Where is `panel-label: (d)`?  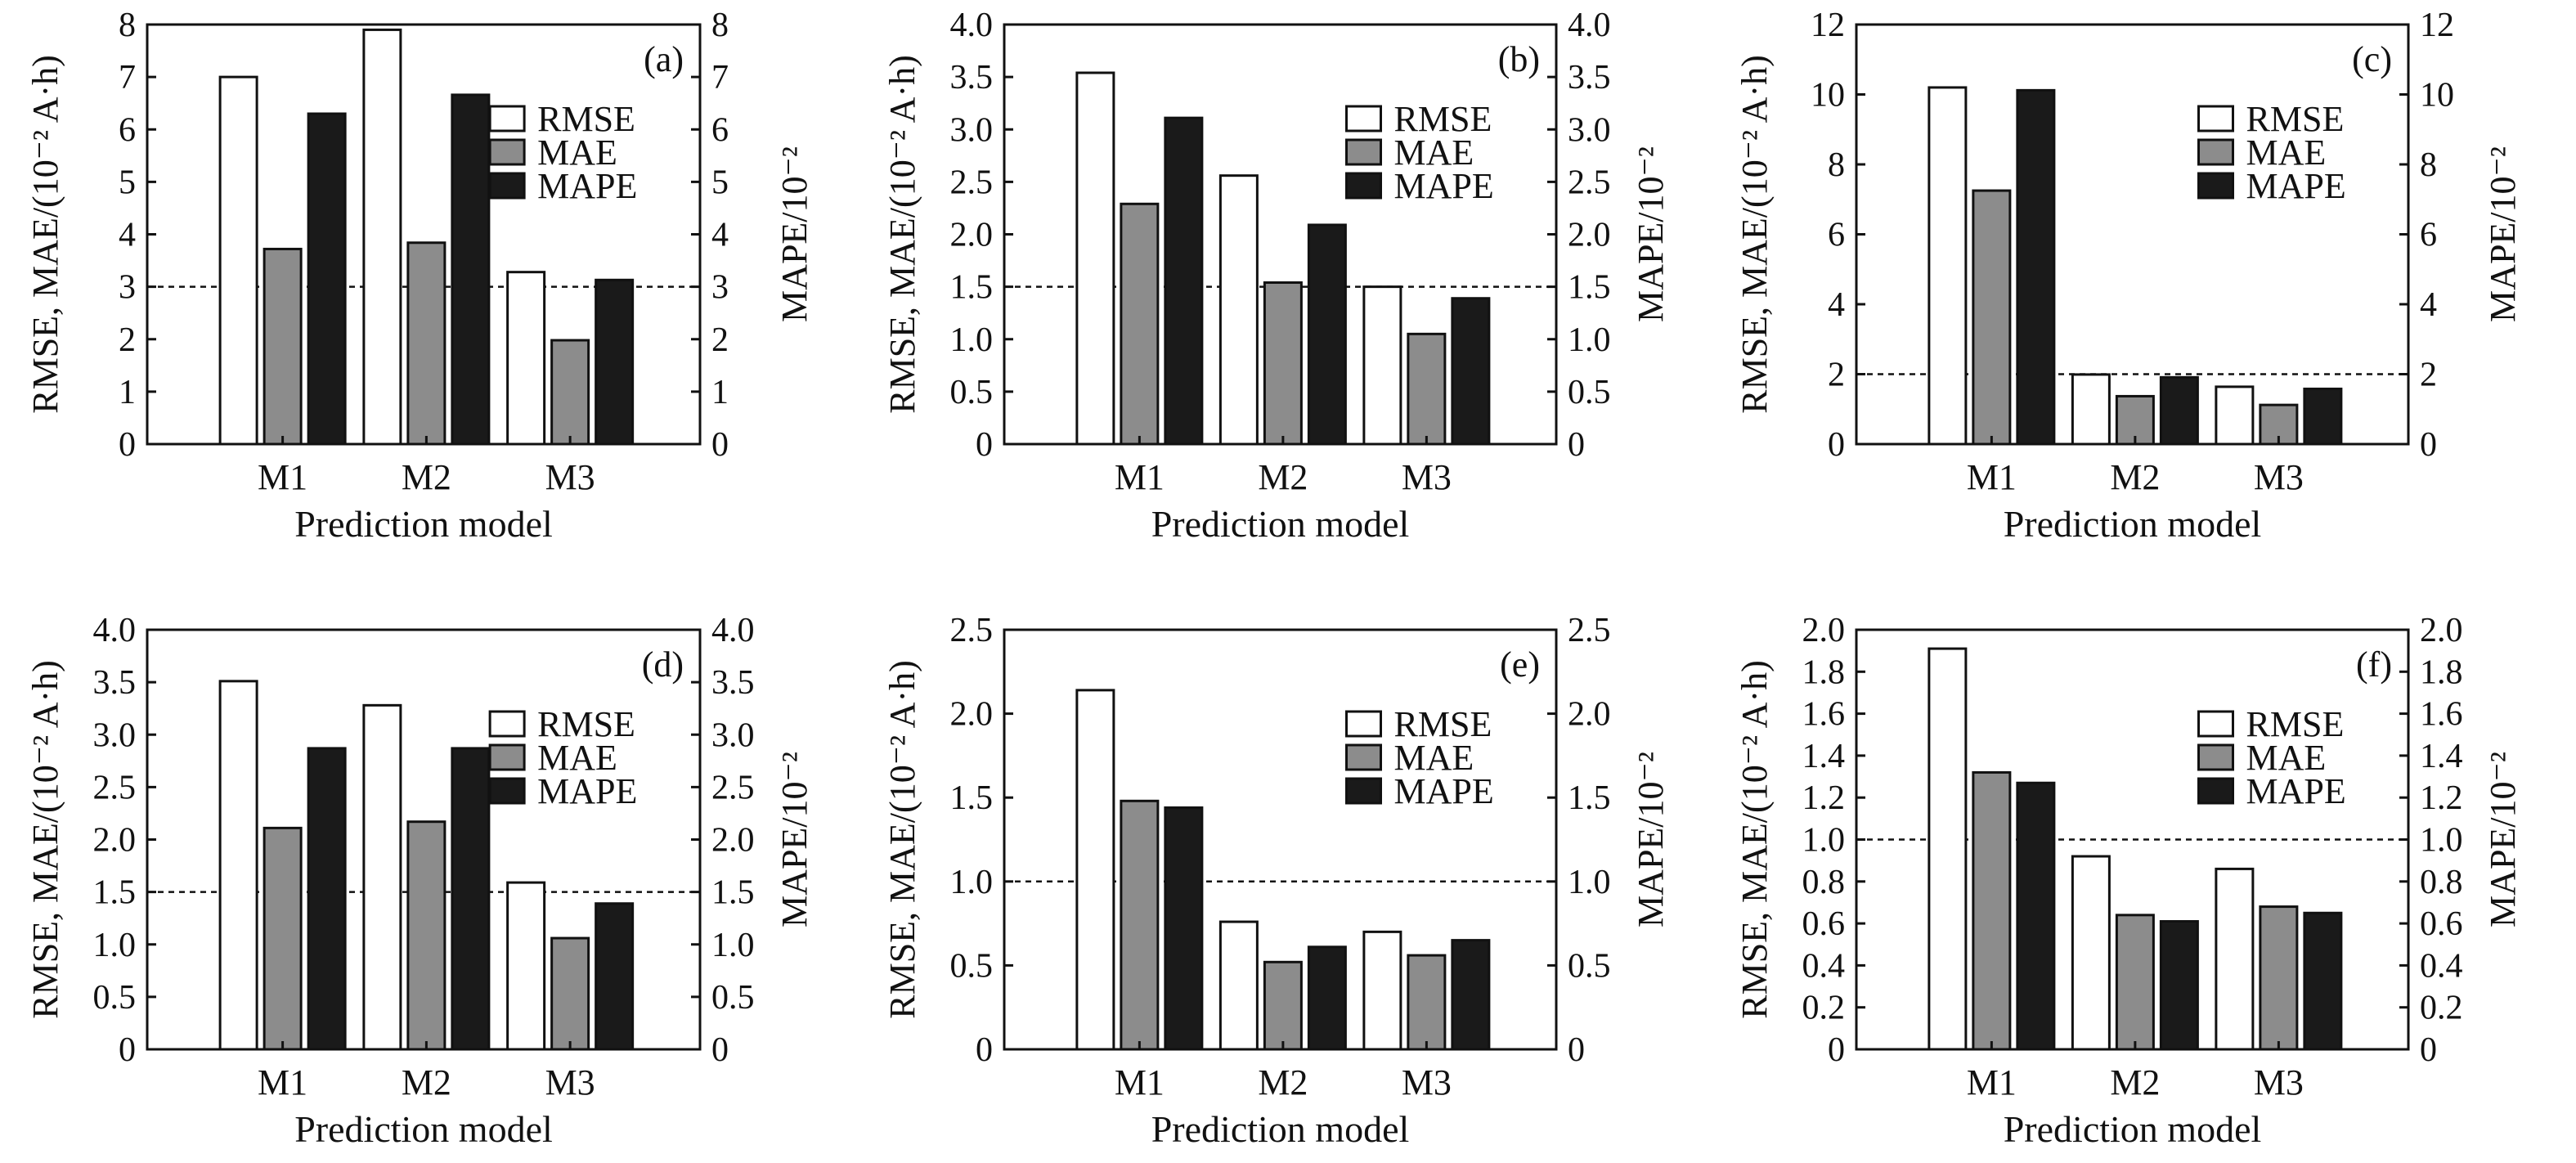
panel-label: (d) is located at coordinates (663, 664).